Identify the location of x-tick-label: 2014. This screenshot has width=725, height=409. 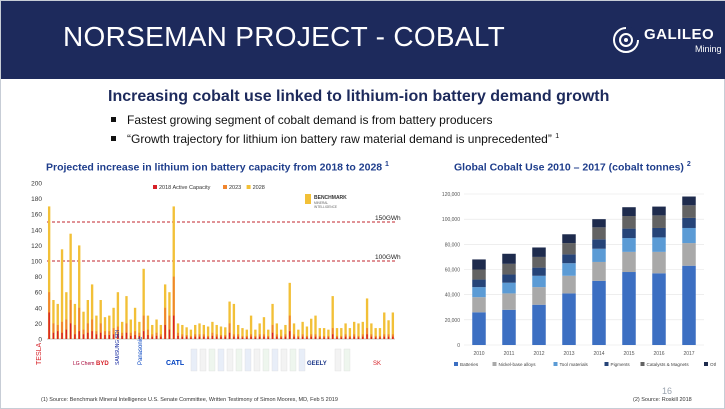
(598, 354).